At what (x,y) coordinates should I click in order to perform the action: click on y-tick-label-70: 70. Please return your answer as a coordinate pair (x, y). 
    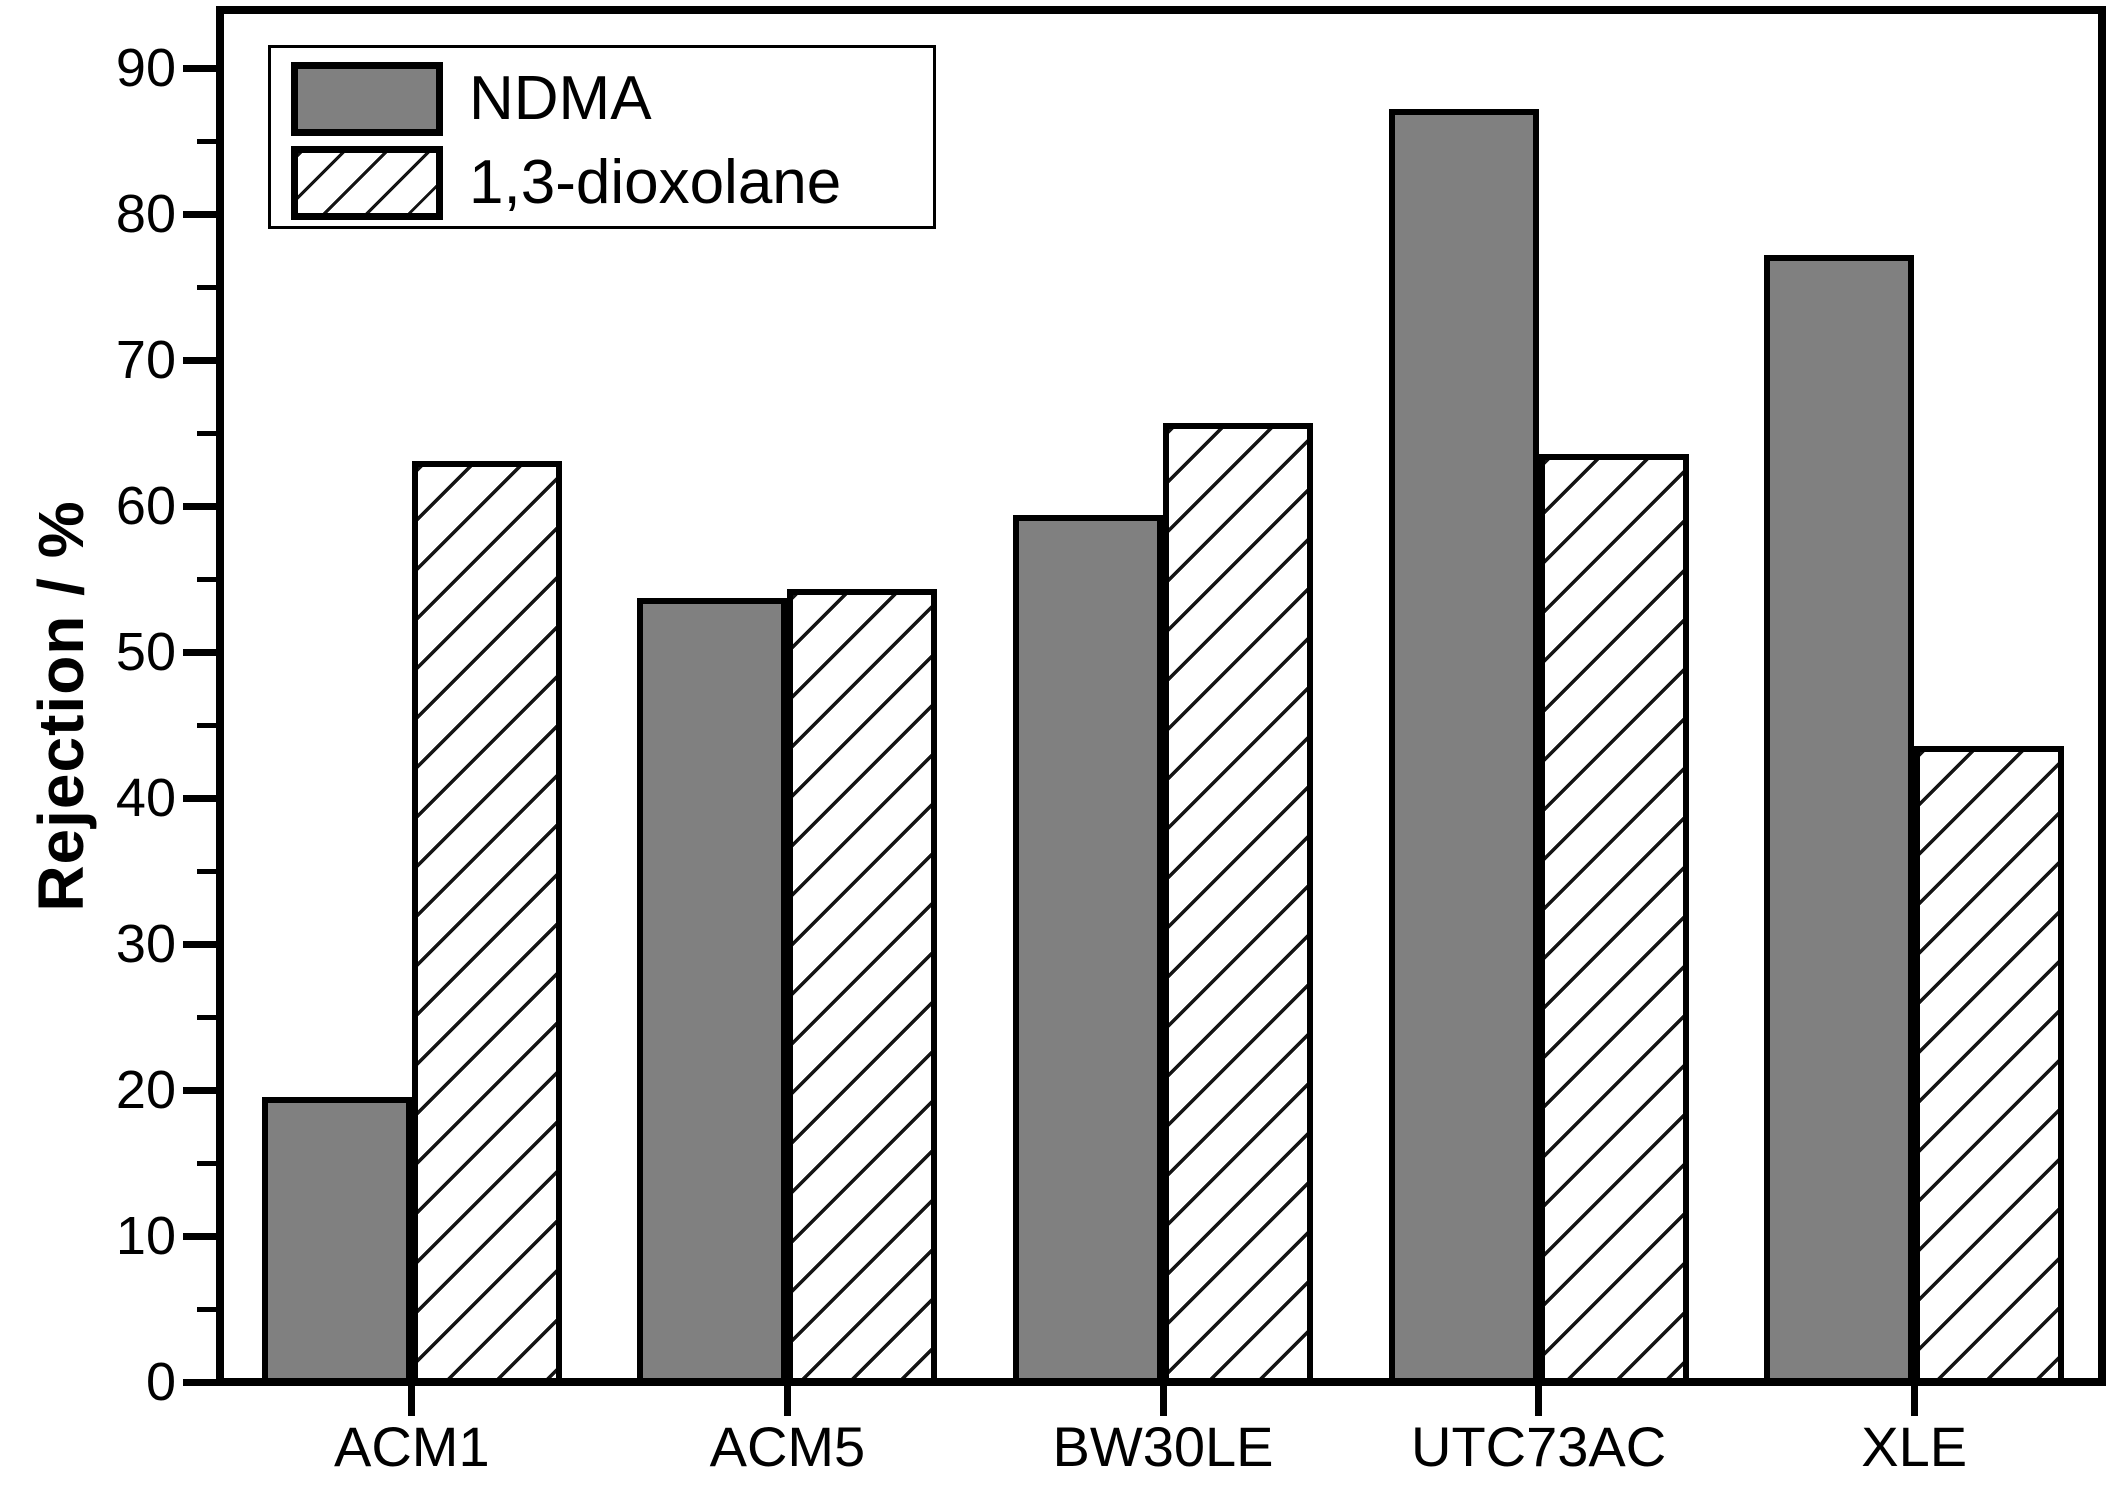
    Looking at the image, I should click on (145, 360).